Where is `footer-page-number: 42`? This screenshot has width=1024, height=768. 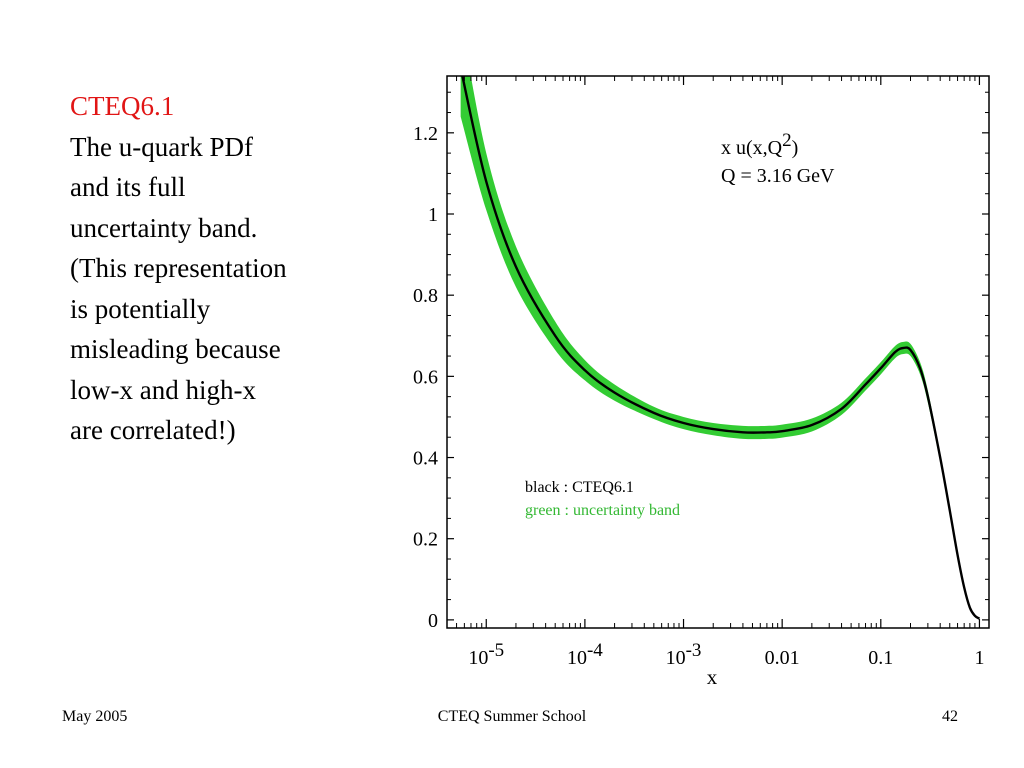
footer-page-number: 42 is located at coordinates (950, 716).